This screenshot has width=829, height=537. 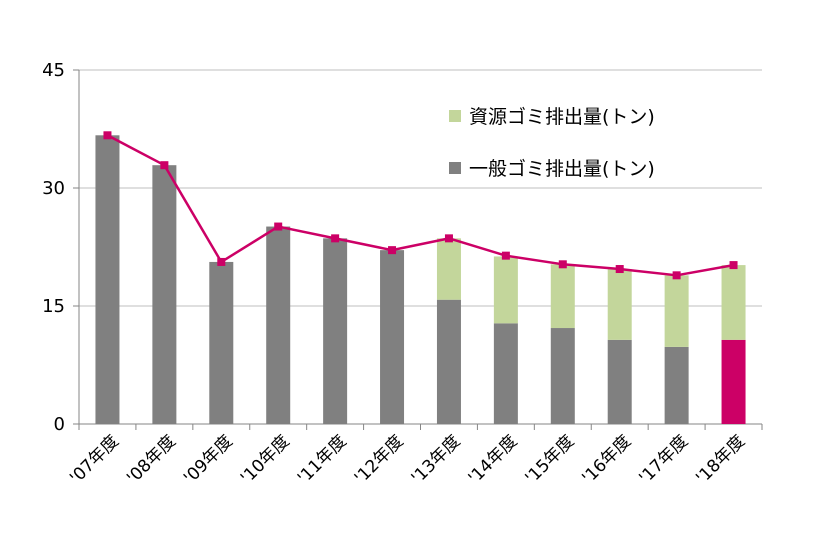 I want to click on x-tick-label: '08年度, so click(x=151, y=459).